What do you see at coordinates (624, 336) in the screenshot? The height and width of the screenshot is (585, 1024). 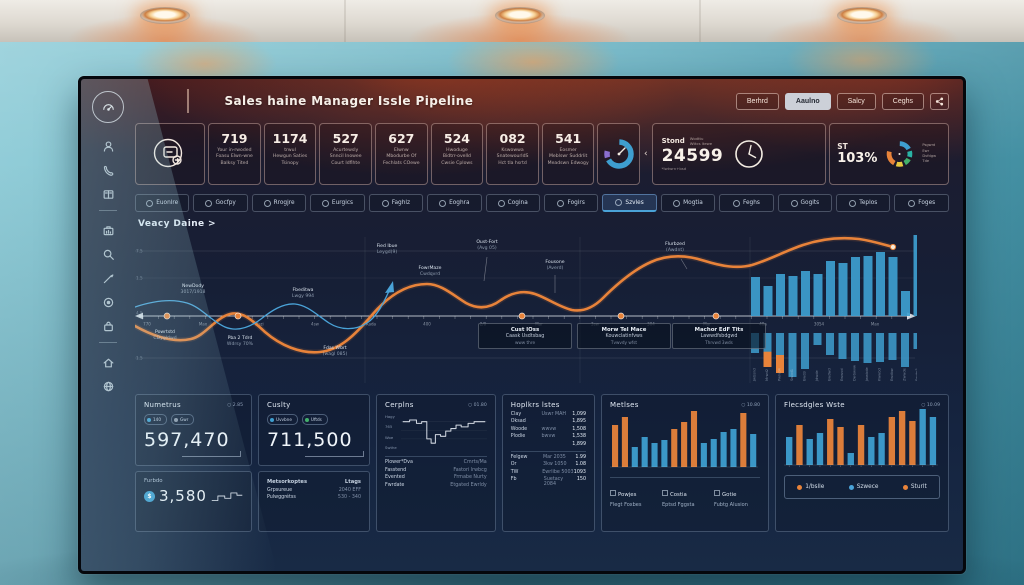 I see `milestone-box: Morw Tel Mace Kouwclatinfvws Tvwvdy wfst` at bounding box center [624, 336].